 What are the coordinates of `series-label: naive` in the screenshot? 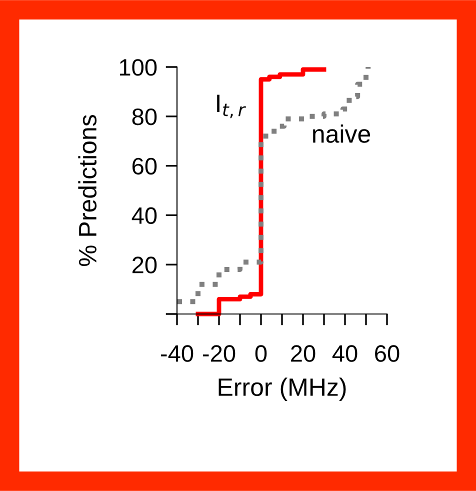 It's located at (341, 133).